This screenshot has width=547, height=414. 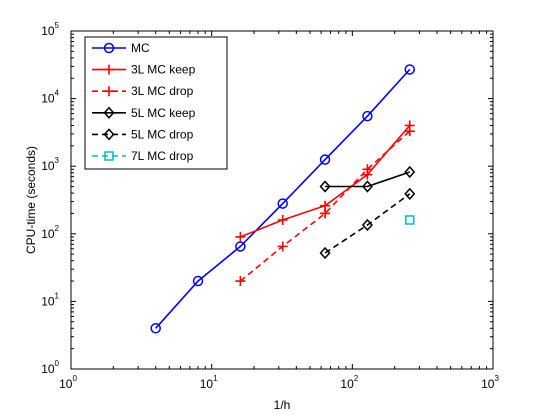 I want to click on y-tick-label: 10⁰, so click(x=50, y=367).